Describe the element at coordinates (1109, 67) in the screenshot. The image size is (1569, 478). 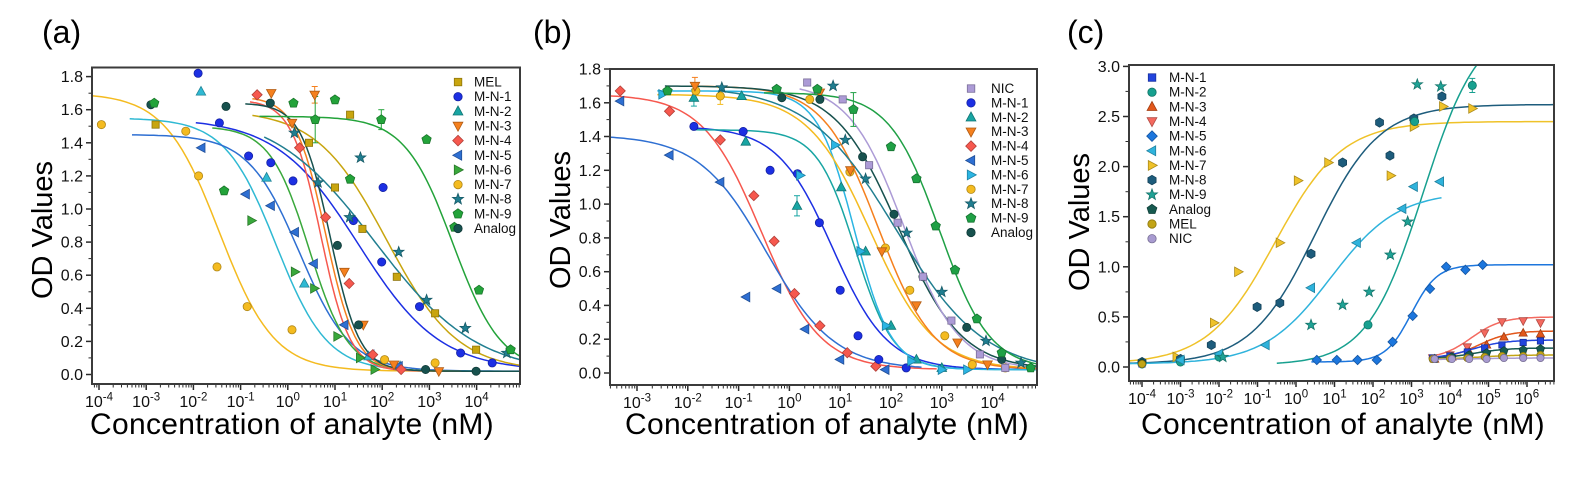
I see `svg-text: 3.0` at that location.